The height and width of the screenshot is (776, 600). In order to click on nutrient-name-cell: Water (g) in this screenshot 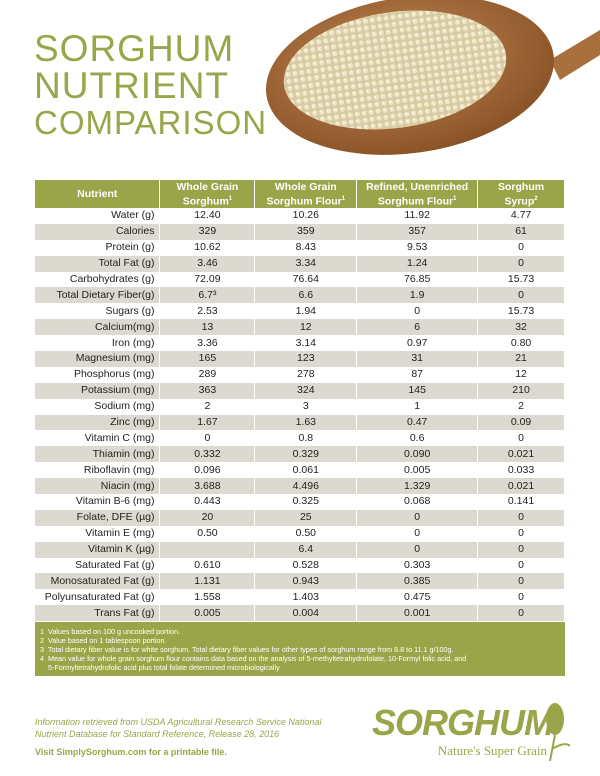, I will do `click(98, 216)`.